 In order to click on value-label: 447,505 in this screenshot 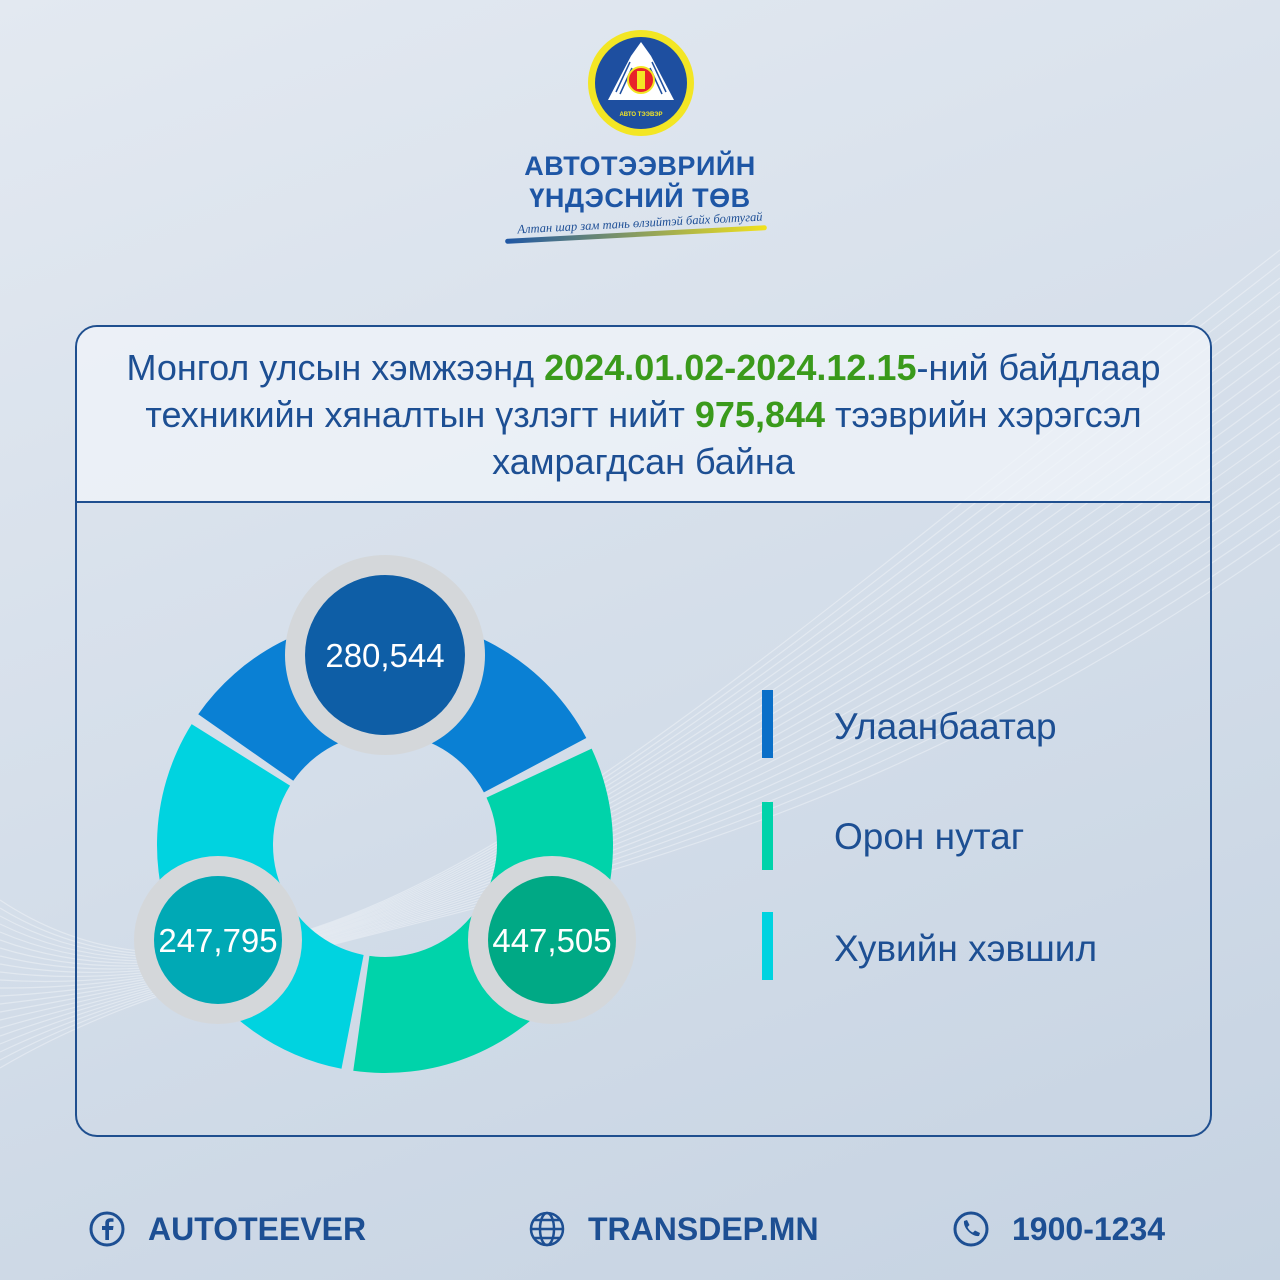, I will do `click(551, 940)`.